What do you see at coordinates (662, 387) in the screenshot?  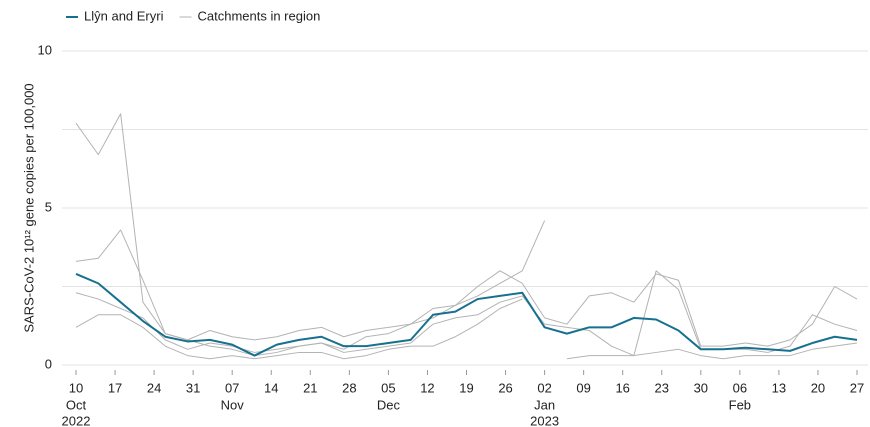 I see `x-tick-label: 23` at bounding box center [662, 387].